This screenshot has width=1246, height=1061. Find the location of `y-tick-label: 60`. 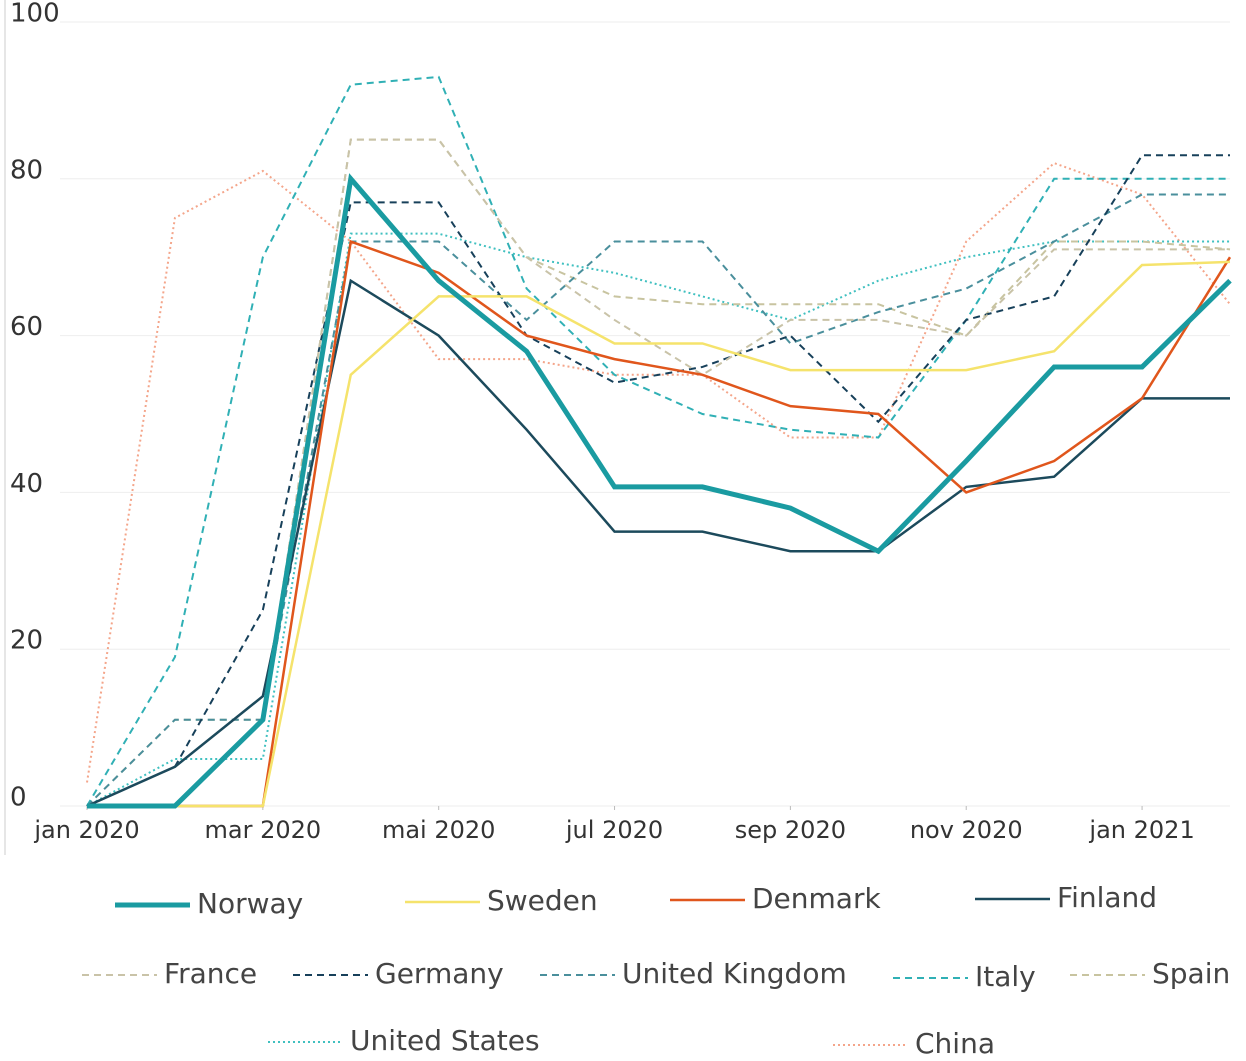

y-tick-label: 60 is located at coordinates (26, 327).